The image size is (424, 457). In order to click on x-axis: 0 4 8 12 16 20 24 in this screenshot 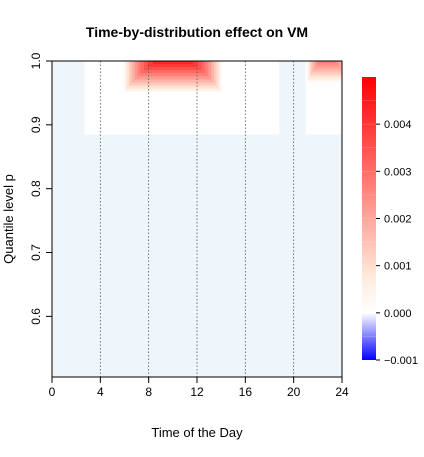, I will do `click(199, 388)`.